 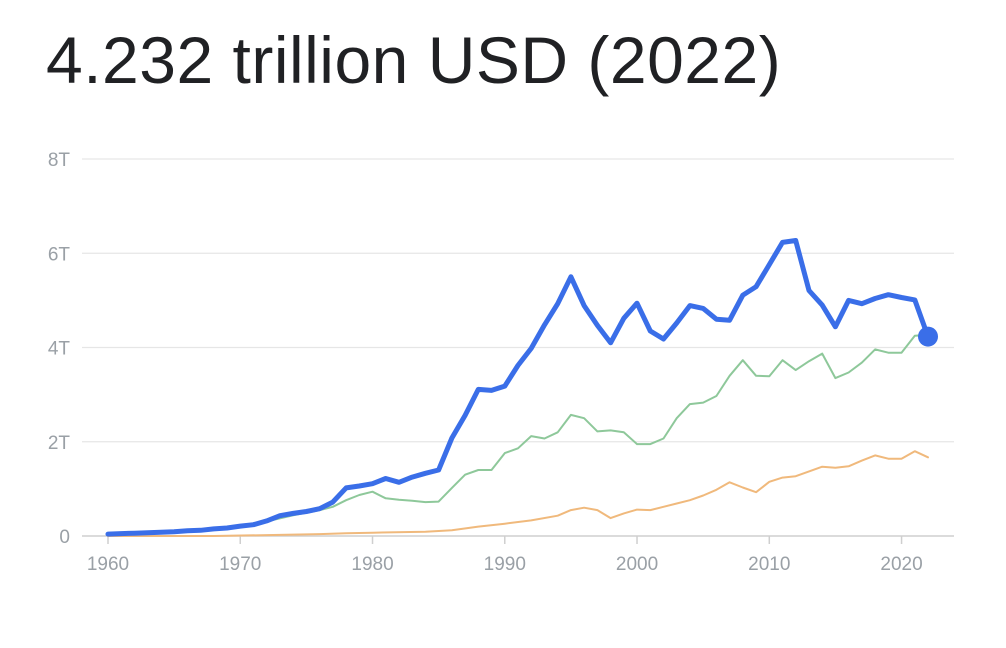 I want to click on y-tick-label: 4T, so click(x=59, y=349).